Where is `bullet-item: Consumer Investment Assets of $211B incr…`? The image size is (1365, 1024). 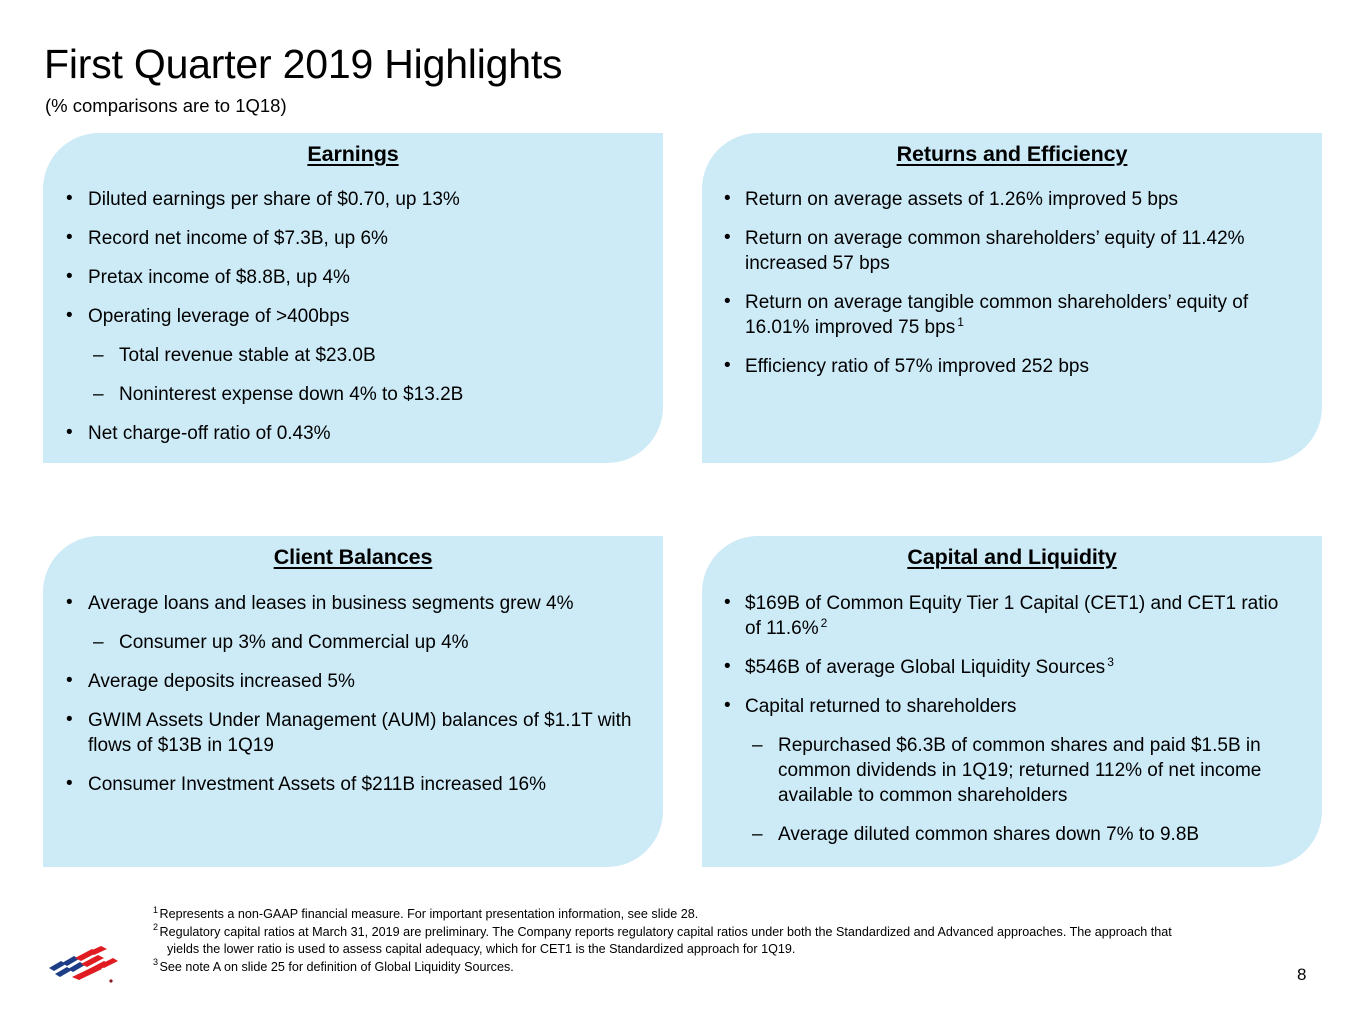
bullet-item: Consumer Investment Assets of $211B incr… is located at coordinates (353, 784).